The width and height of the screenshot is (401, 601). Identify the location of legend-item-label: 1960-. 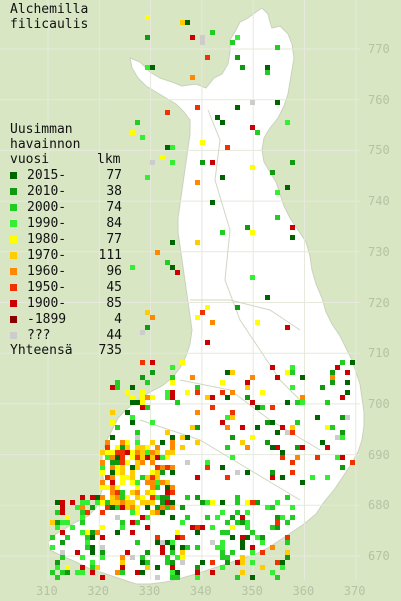
(47, 271).